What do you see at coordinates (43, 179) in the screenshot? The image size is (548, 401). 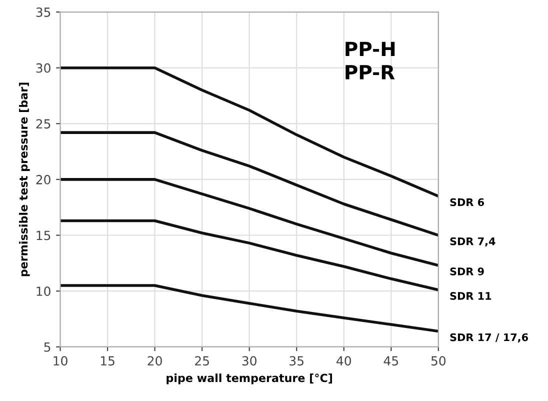 I see `y-tick-label: 20` at bounding box center [43, 179].